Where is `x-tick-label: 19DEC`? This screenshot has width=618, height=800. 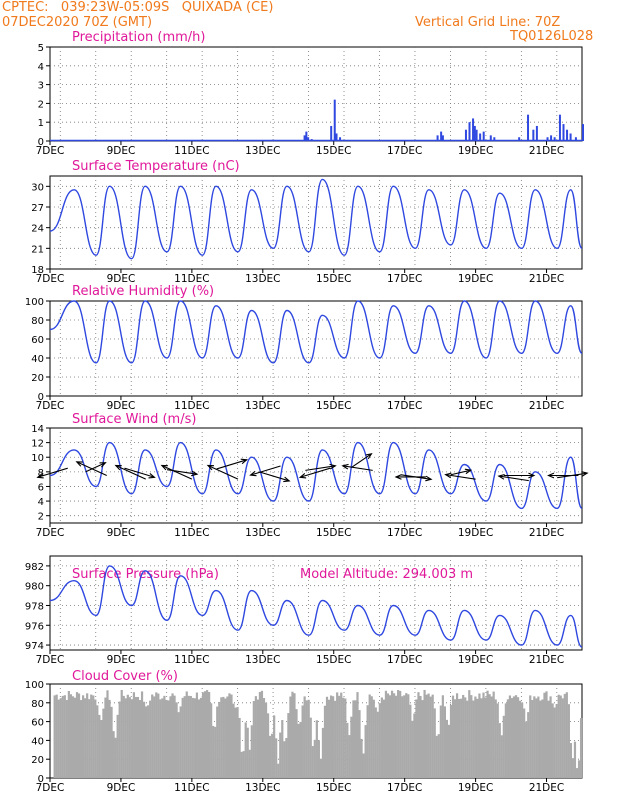 x-tick-label: 19DEC is located at coordinates (475, 151).